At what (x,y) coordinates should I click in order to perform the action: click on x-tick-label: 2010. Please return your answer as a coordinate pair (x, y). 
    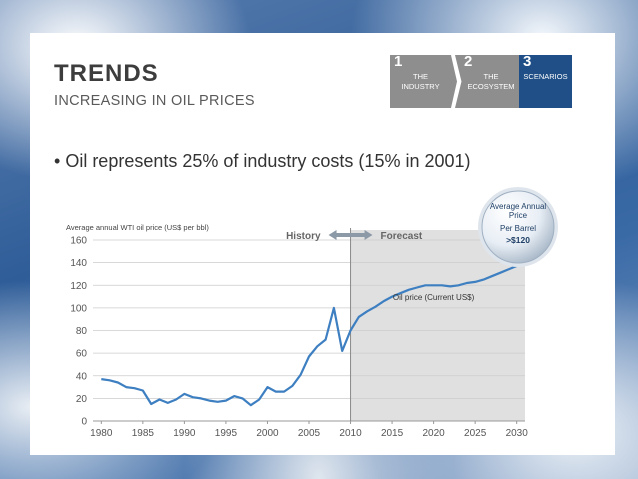
    Looking at the image, I should click on (350, 433).